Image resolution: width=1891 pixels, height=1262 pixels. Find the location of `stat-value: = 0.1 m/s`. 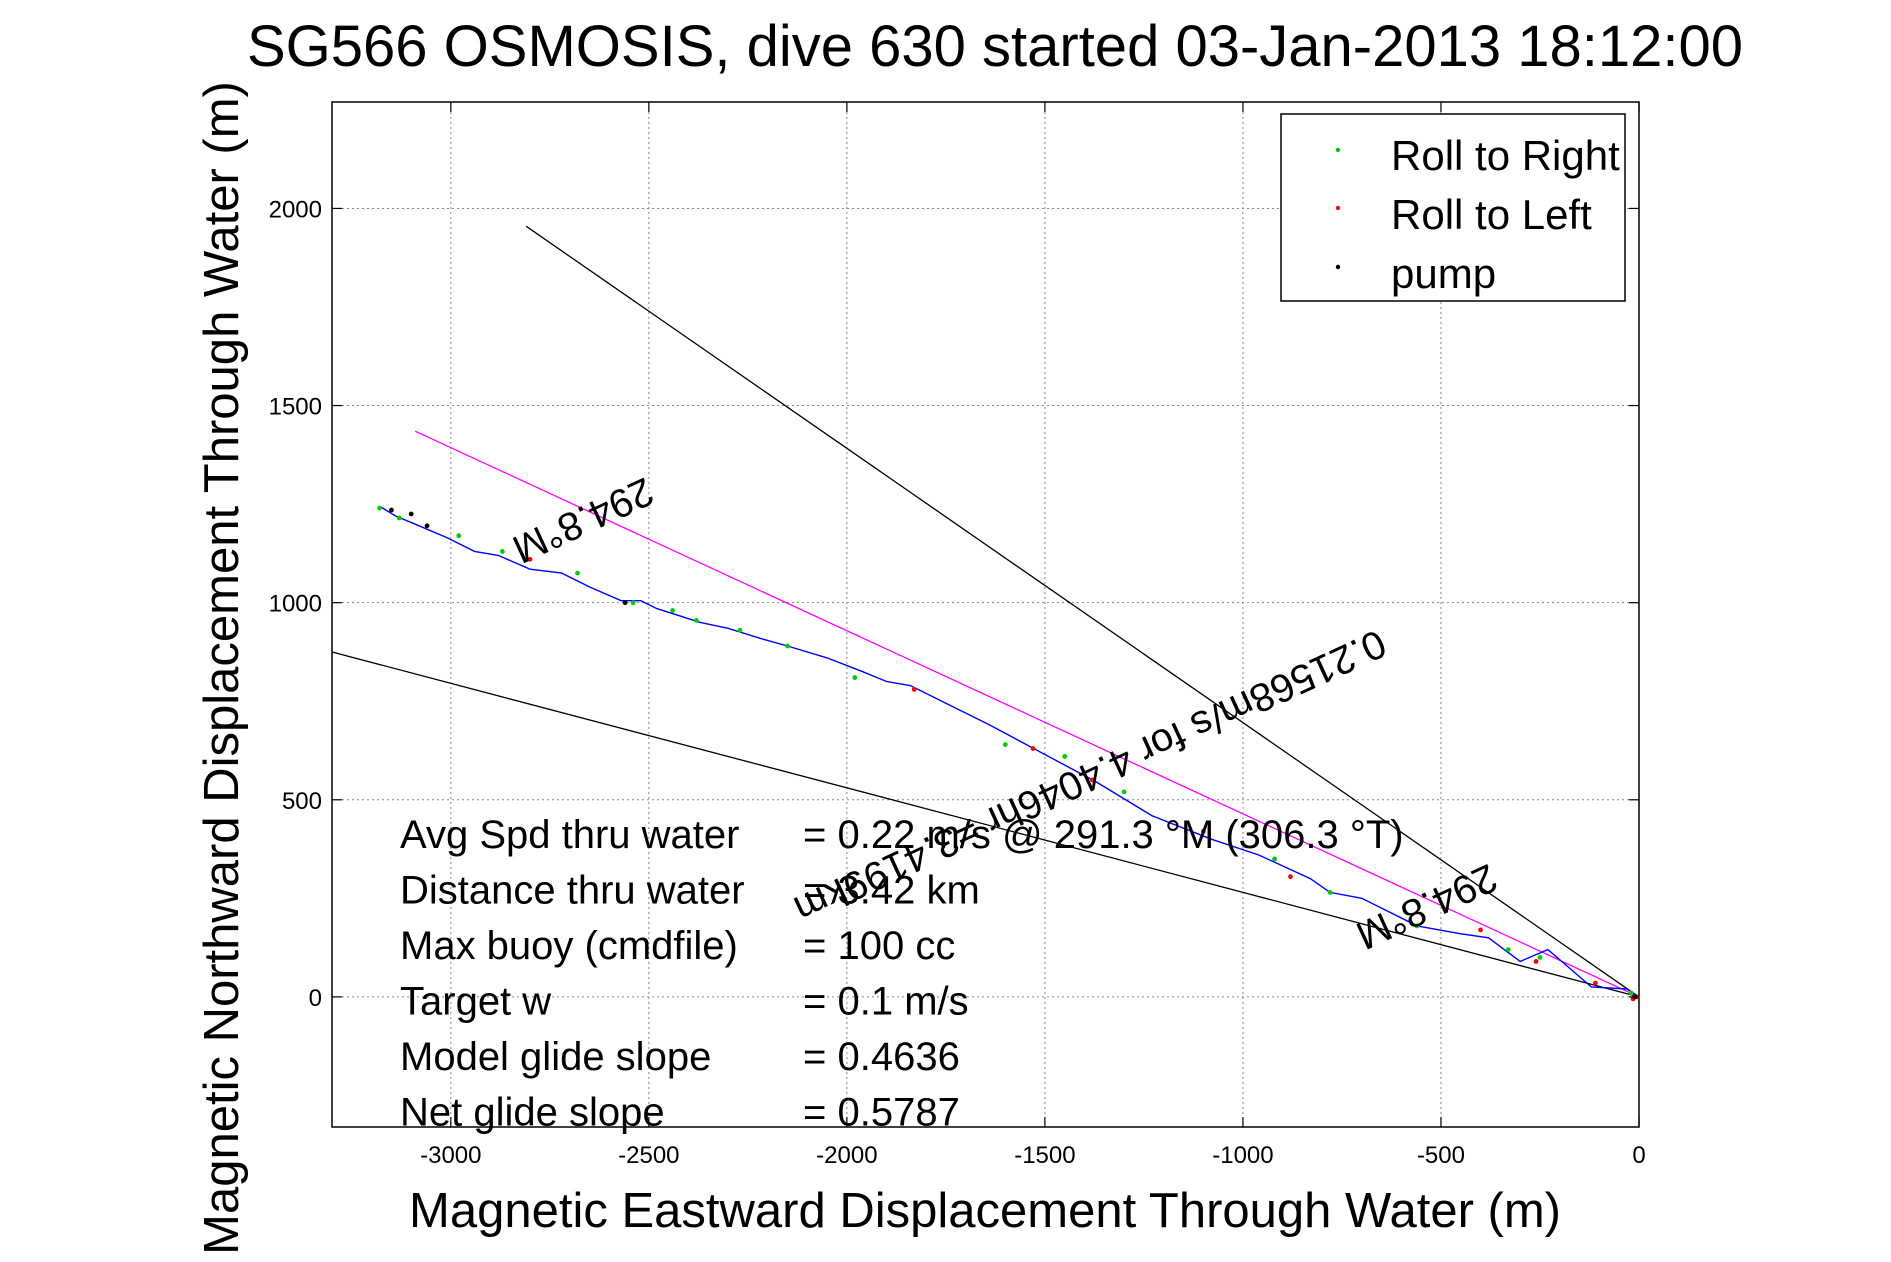

stat-value: = 0.1 m/s is located at coordinates (886, 1002).